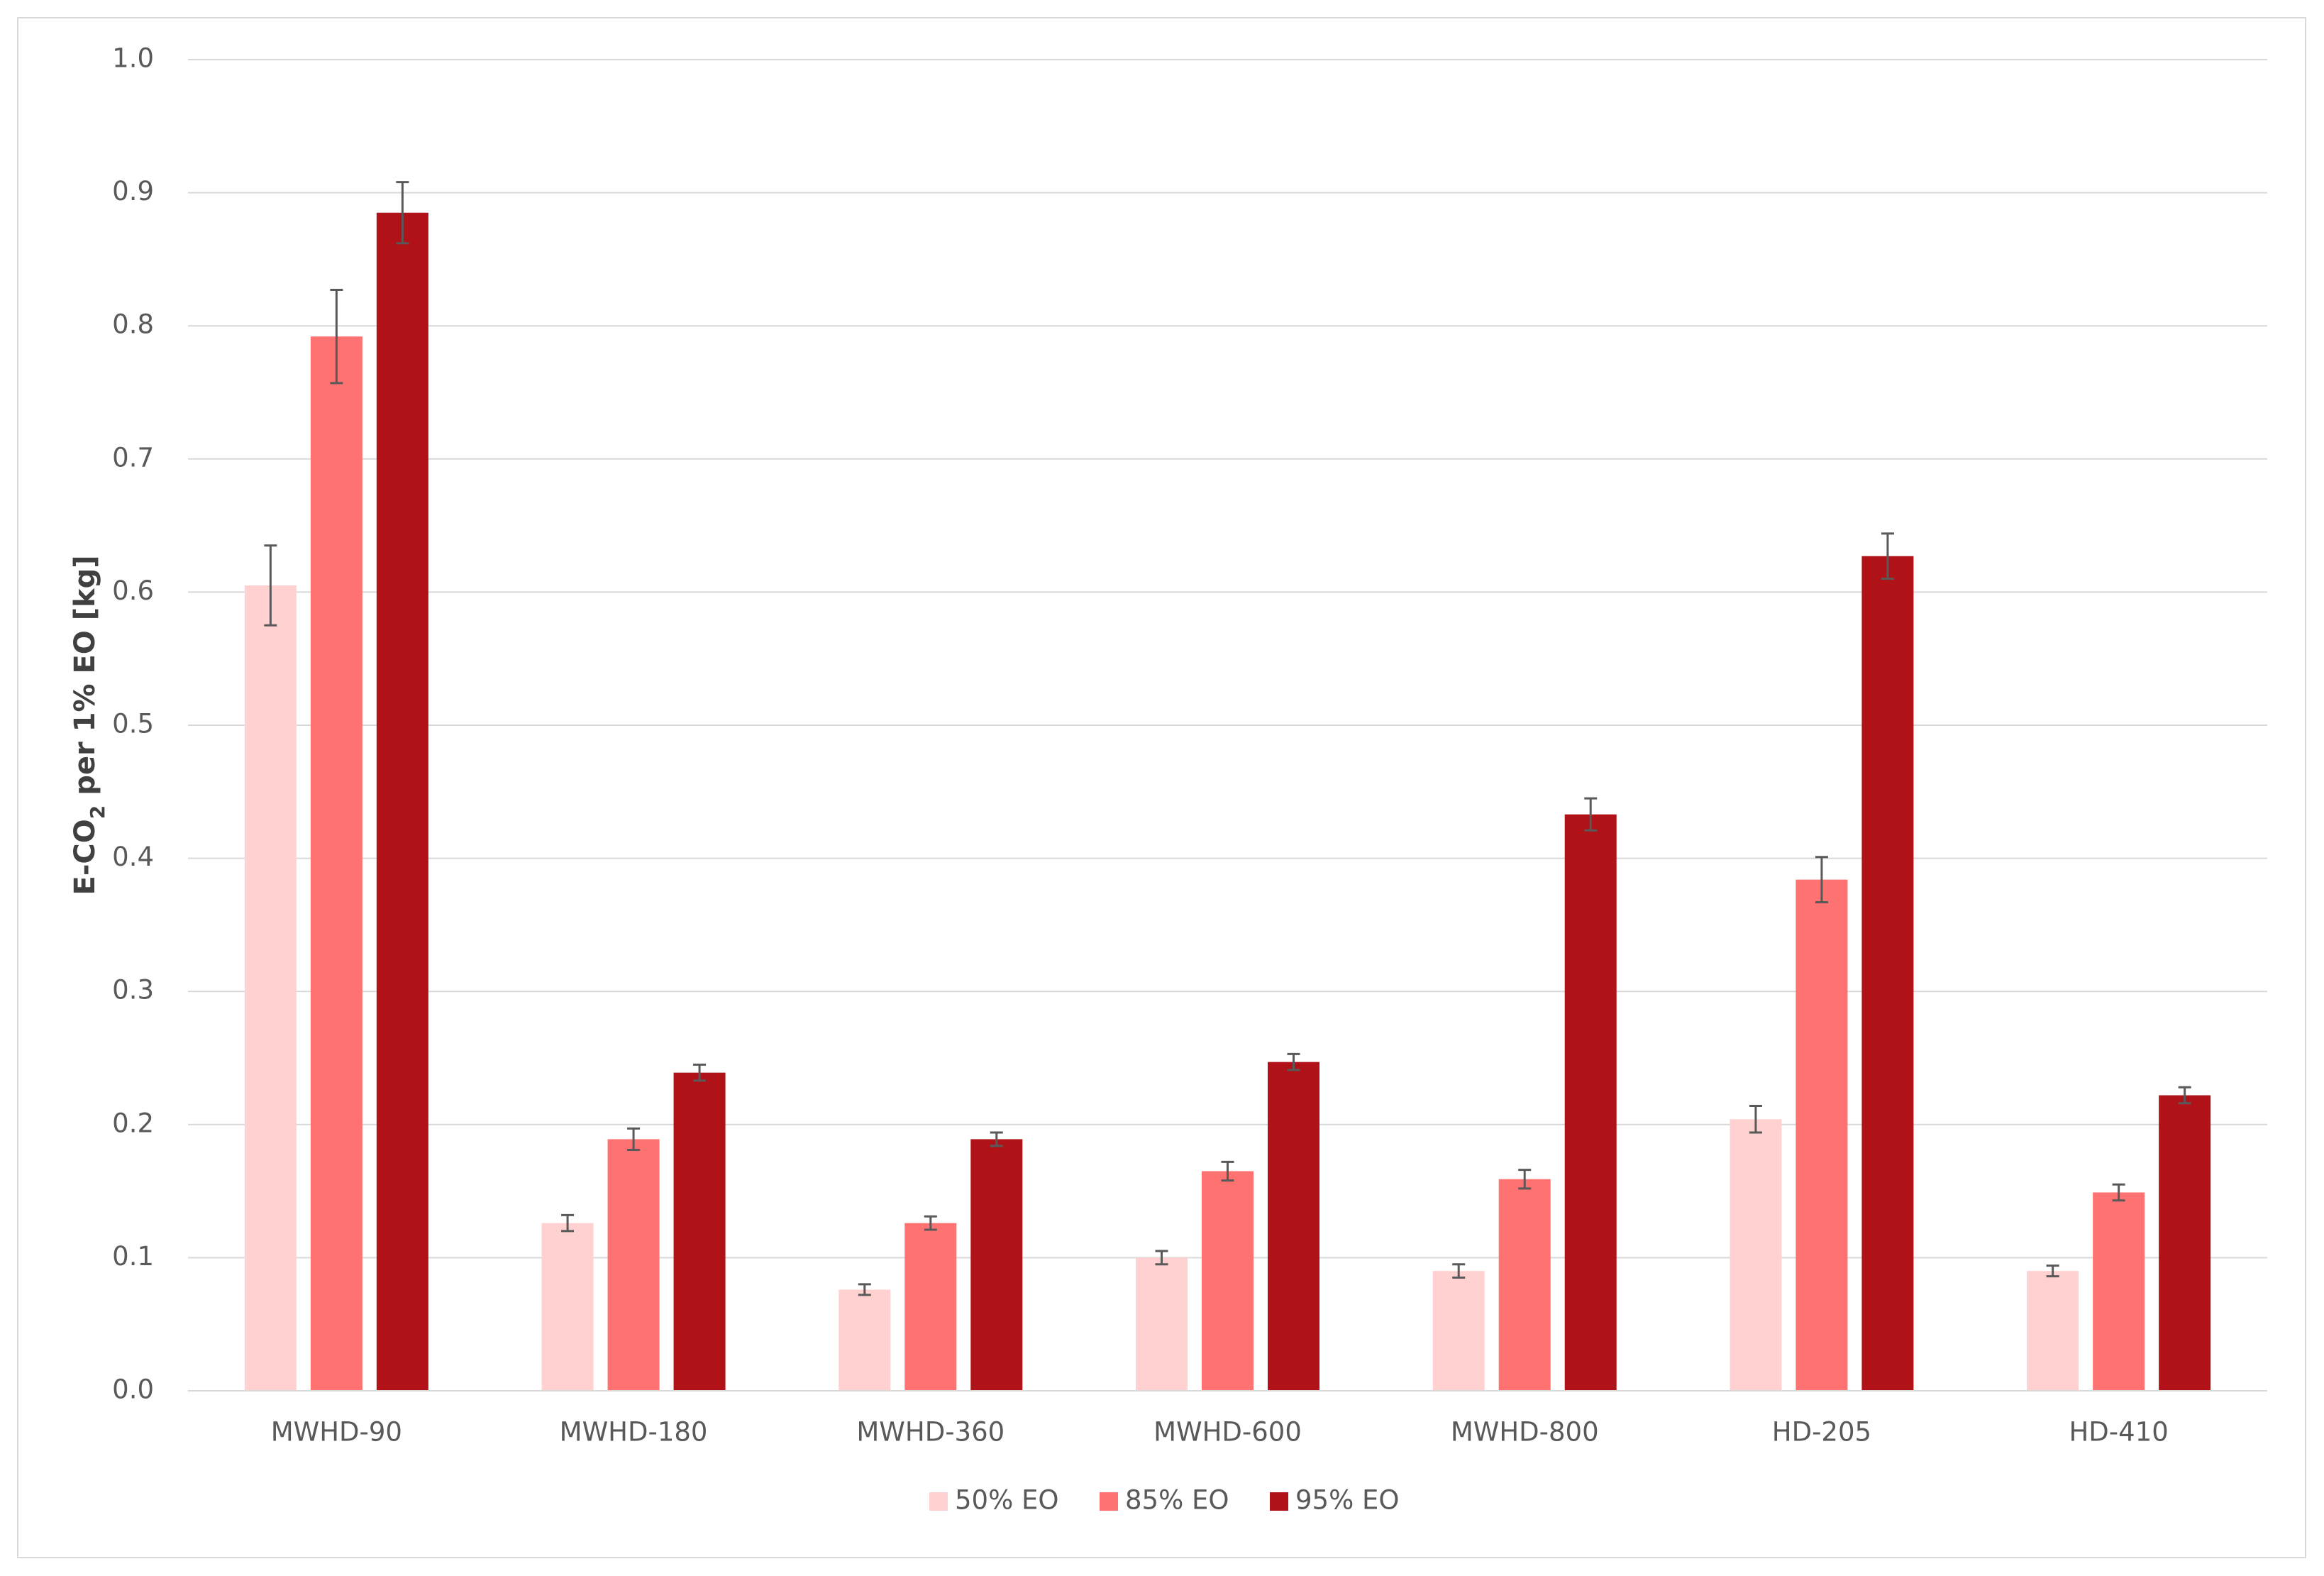  What do you see at coordinates (1007, 1500) in the screenshot?
I see `legend-label: 50% EO` at bounding box center [1007, 1500].